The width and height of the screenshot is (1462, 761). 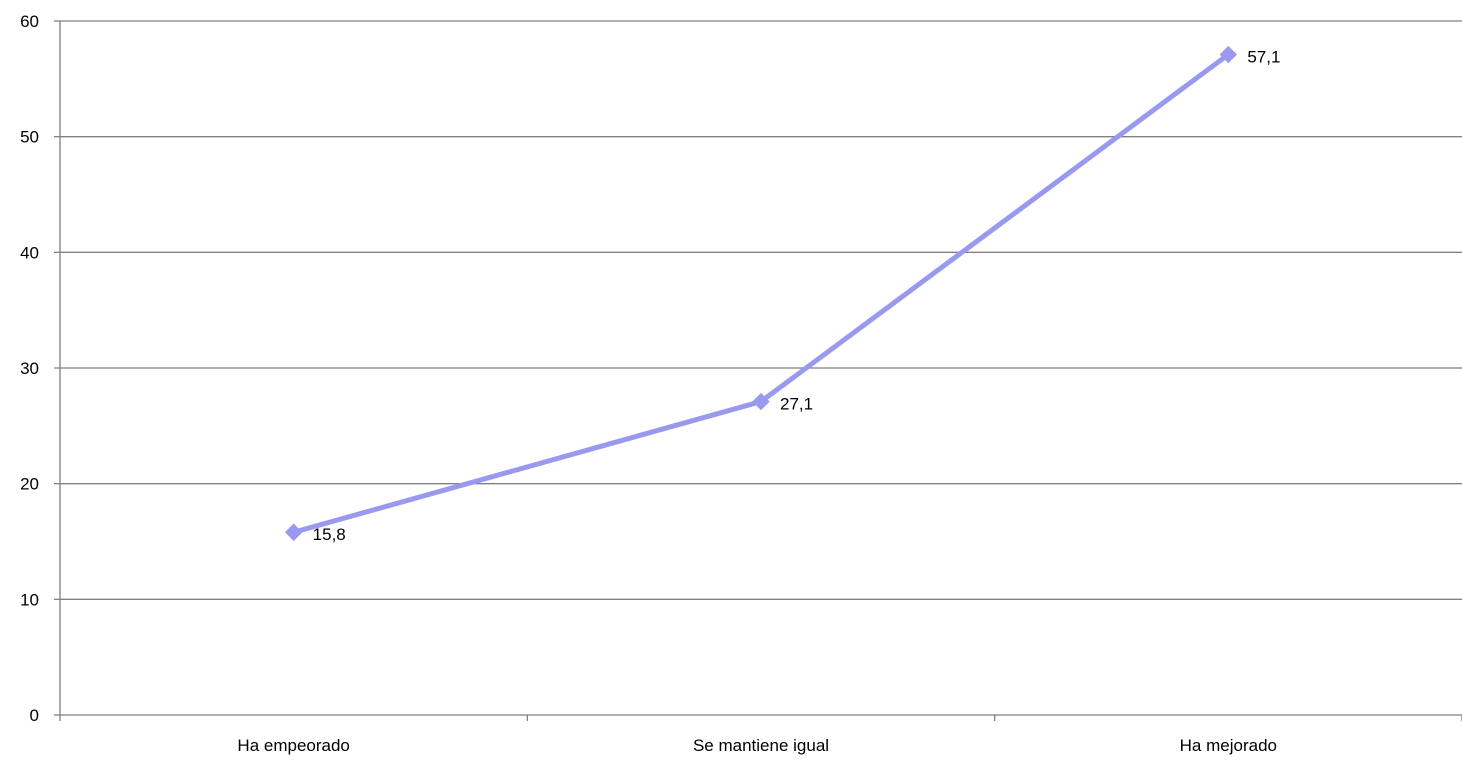 I want to click on data-label: 57,1, so click(x=1263, y=57).